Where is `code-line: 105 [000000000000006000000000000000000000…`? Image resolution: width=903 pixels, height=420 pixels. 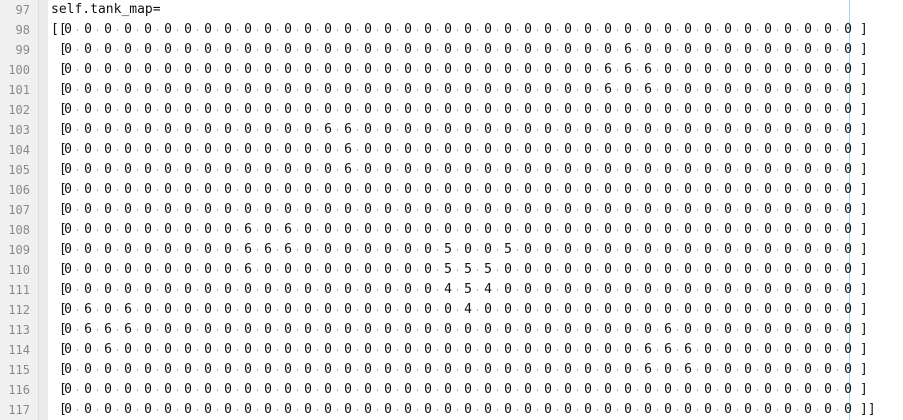
code-line: 105 [000000000000006000000000000000000000… is located at coordinates (451, 170).